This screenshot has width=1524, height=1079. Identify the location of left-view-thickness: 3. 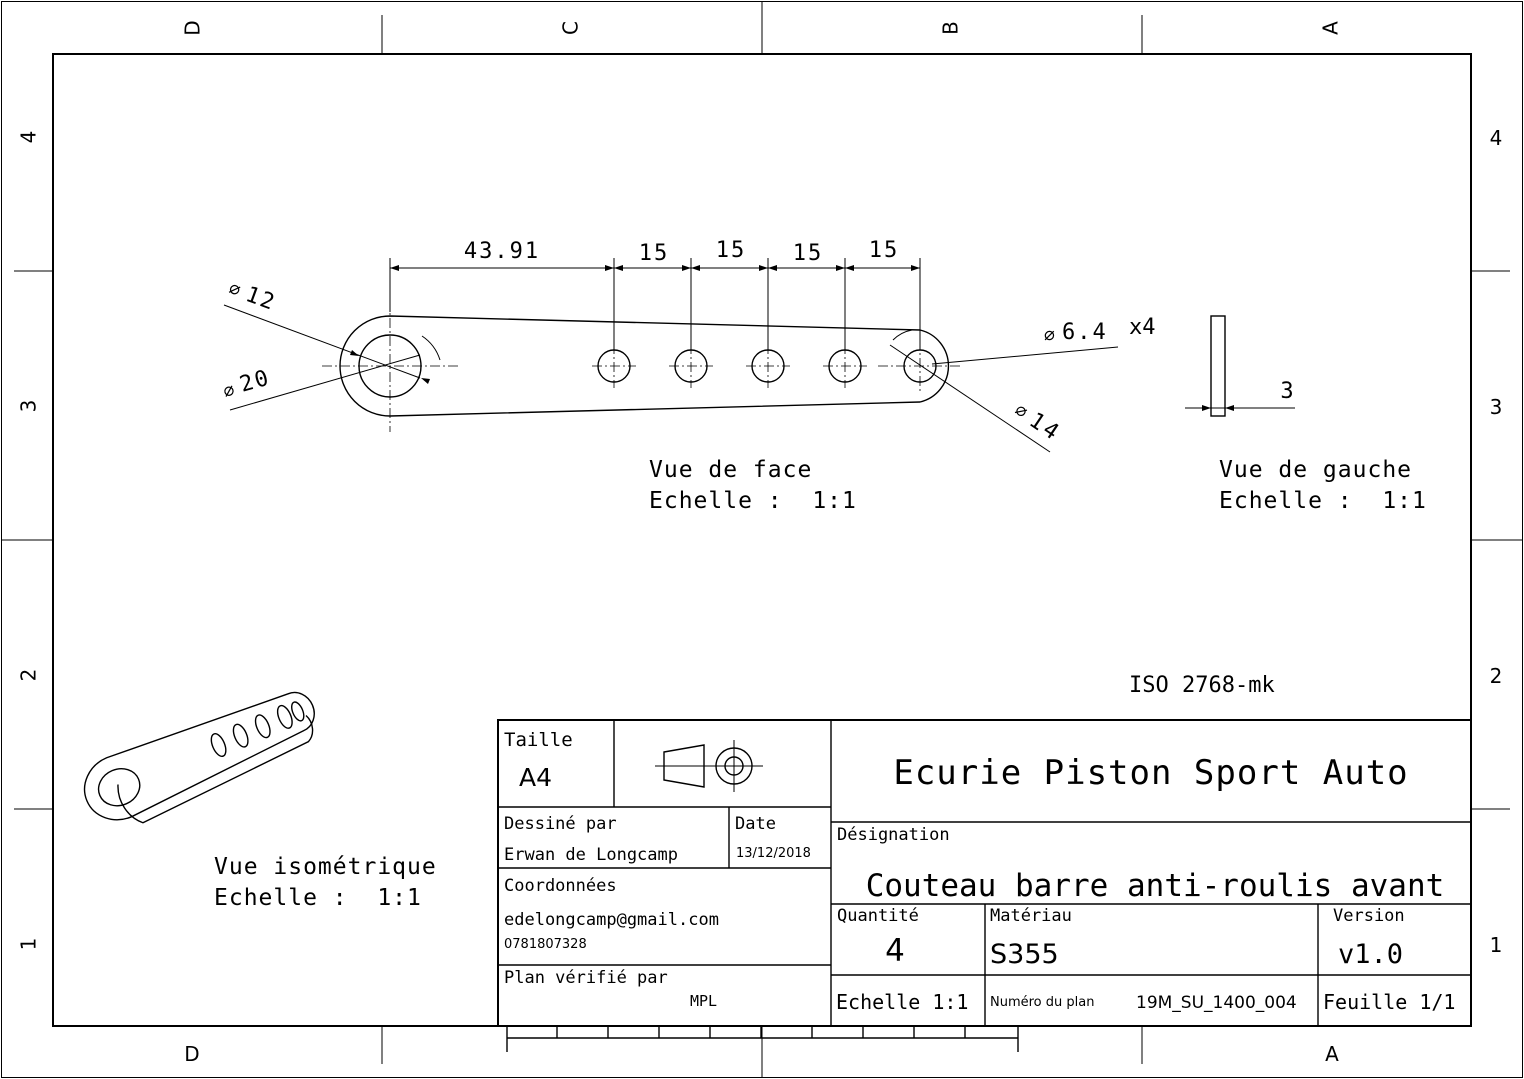
(1286, 391).